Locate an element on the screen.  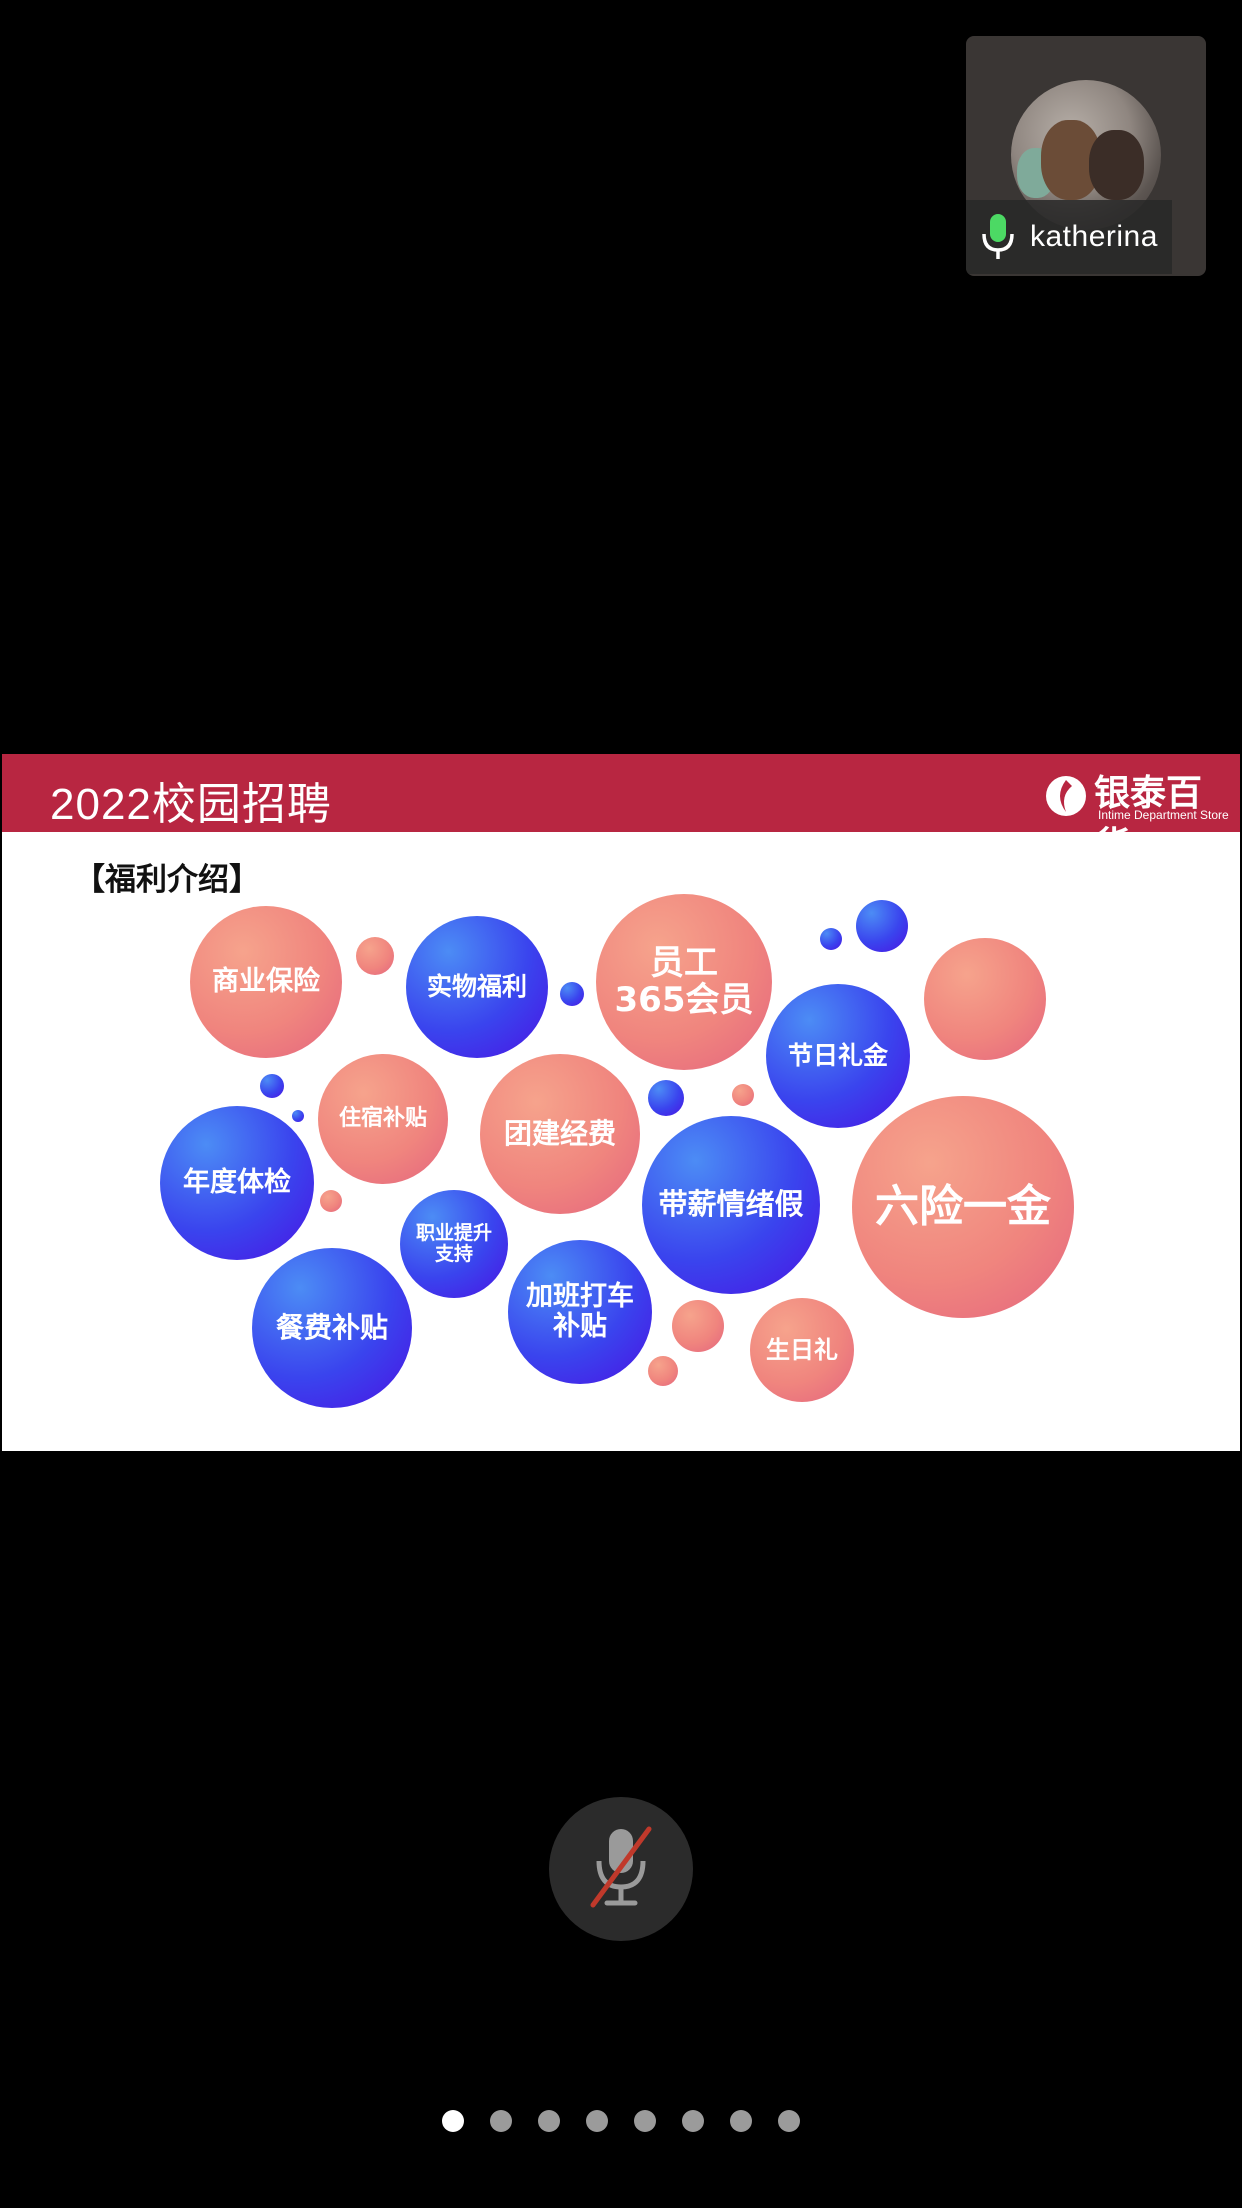
benefit-bubble: 商业保险 is located at coordinates (266, 982).